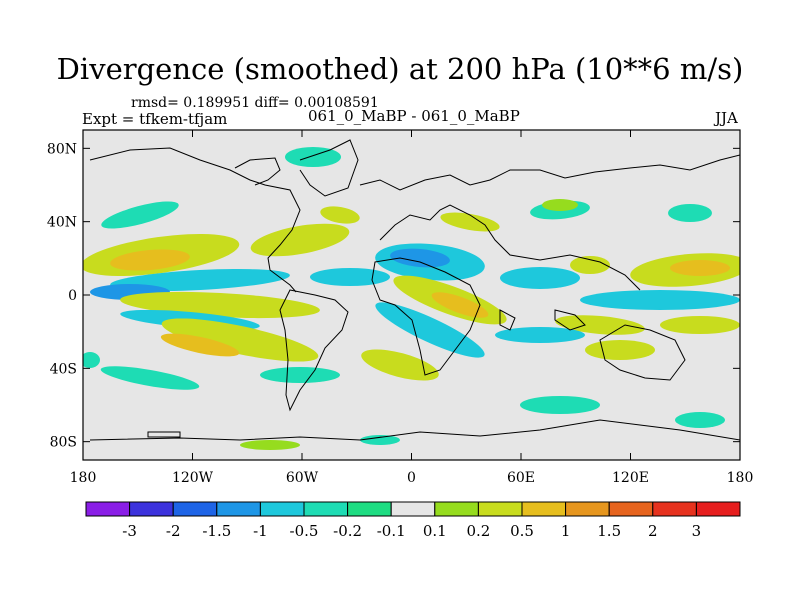  I want to click on latitude-labels: 80N 40N 0 40S 80S, so click(62, 295).